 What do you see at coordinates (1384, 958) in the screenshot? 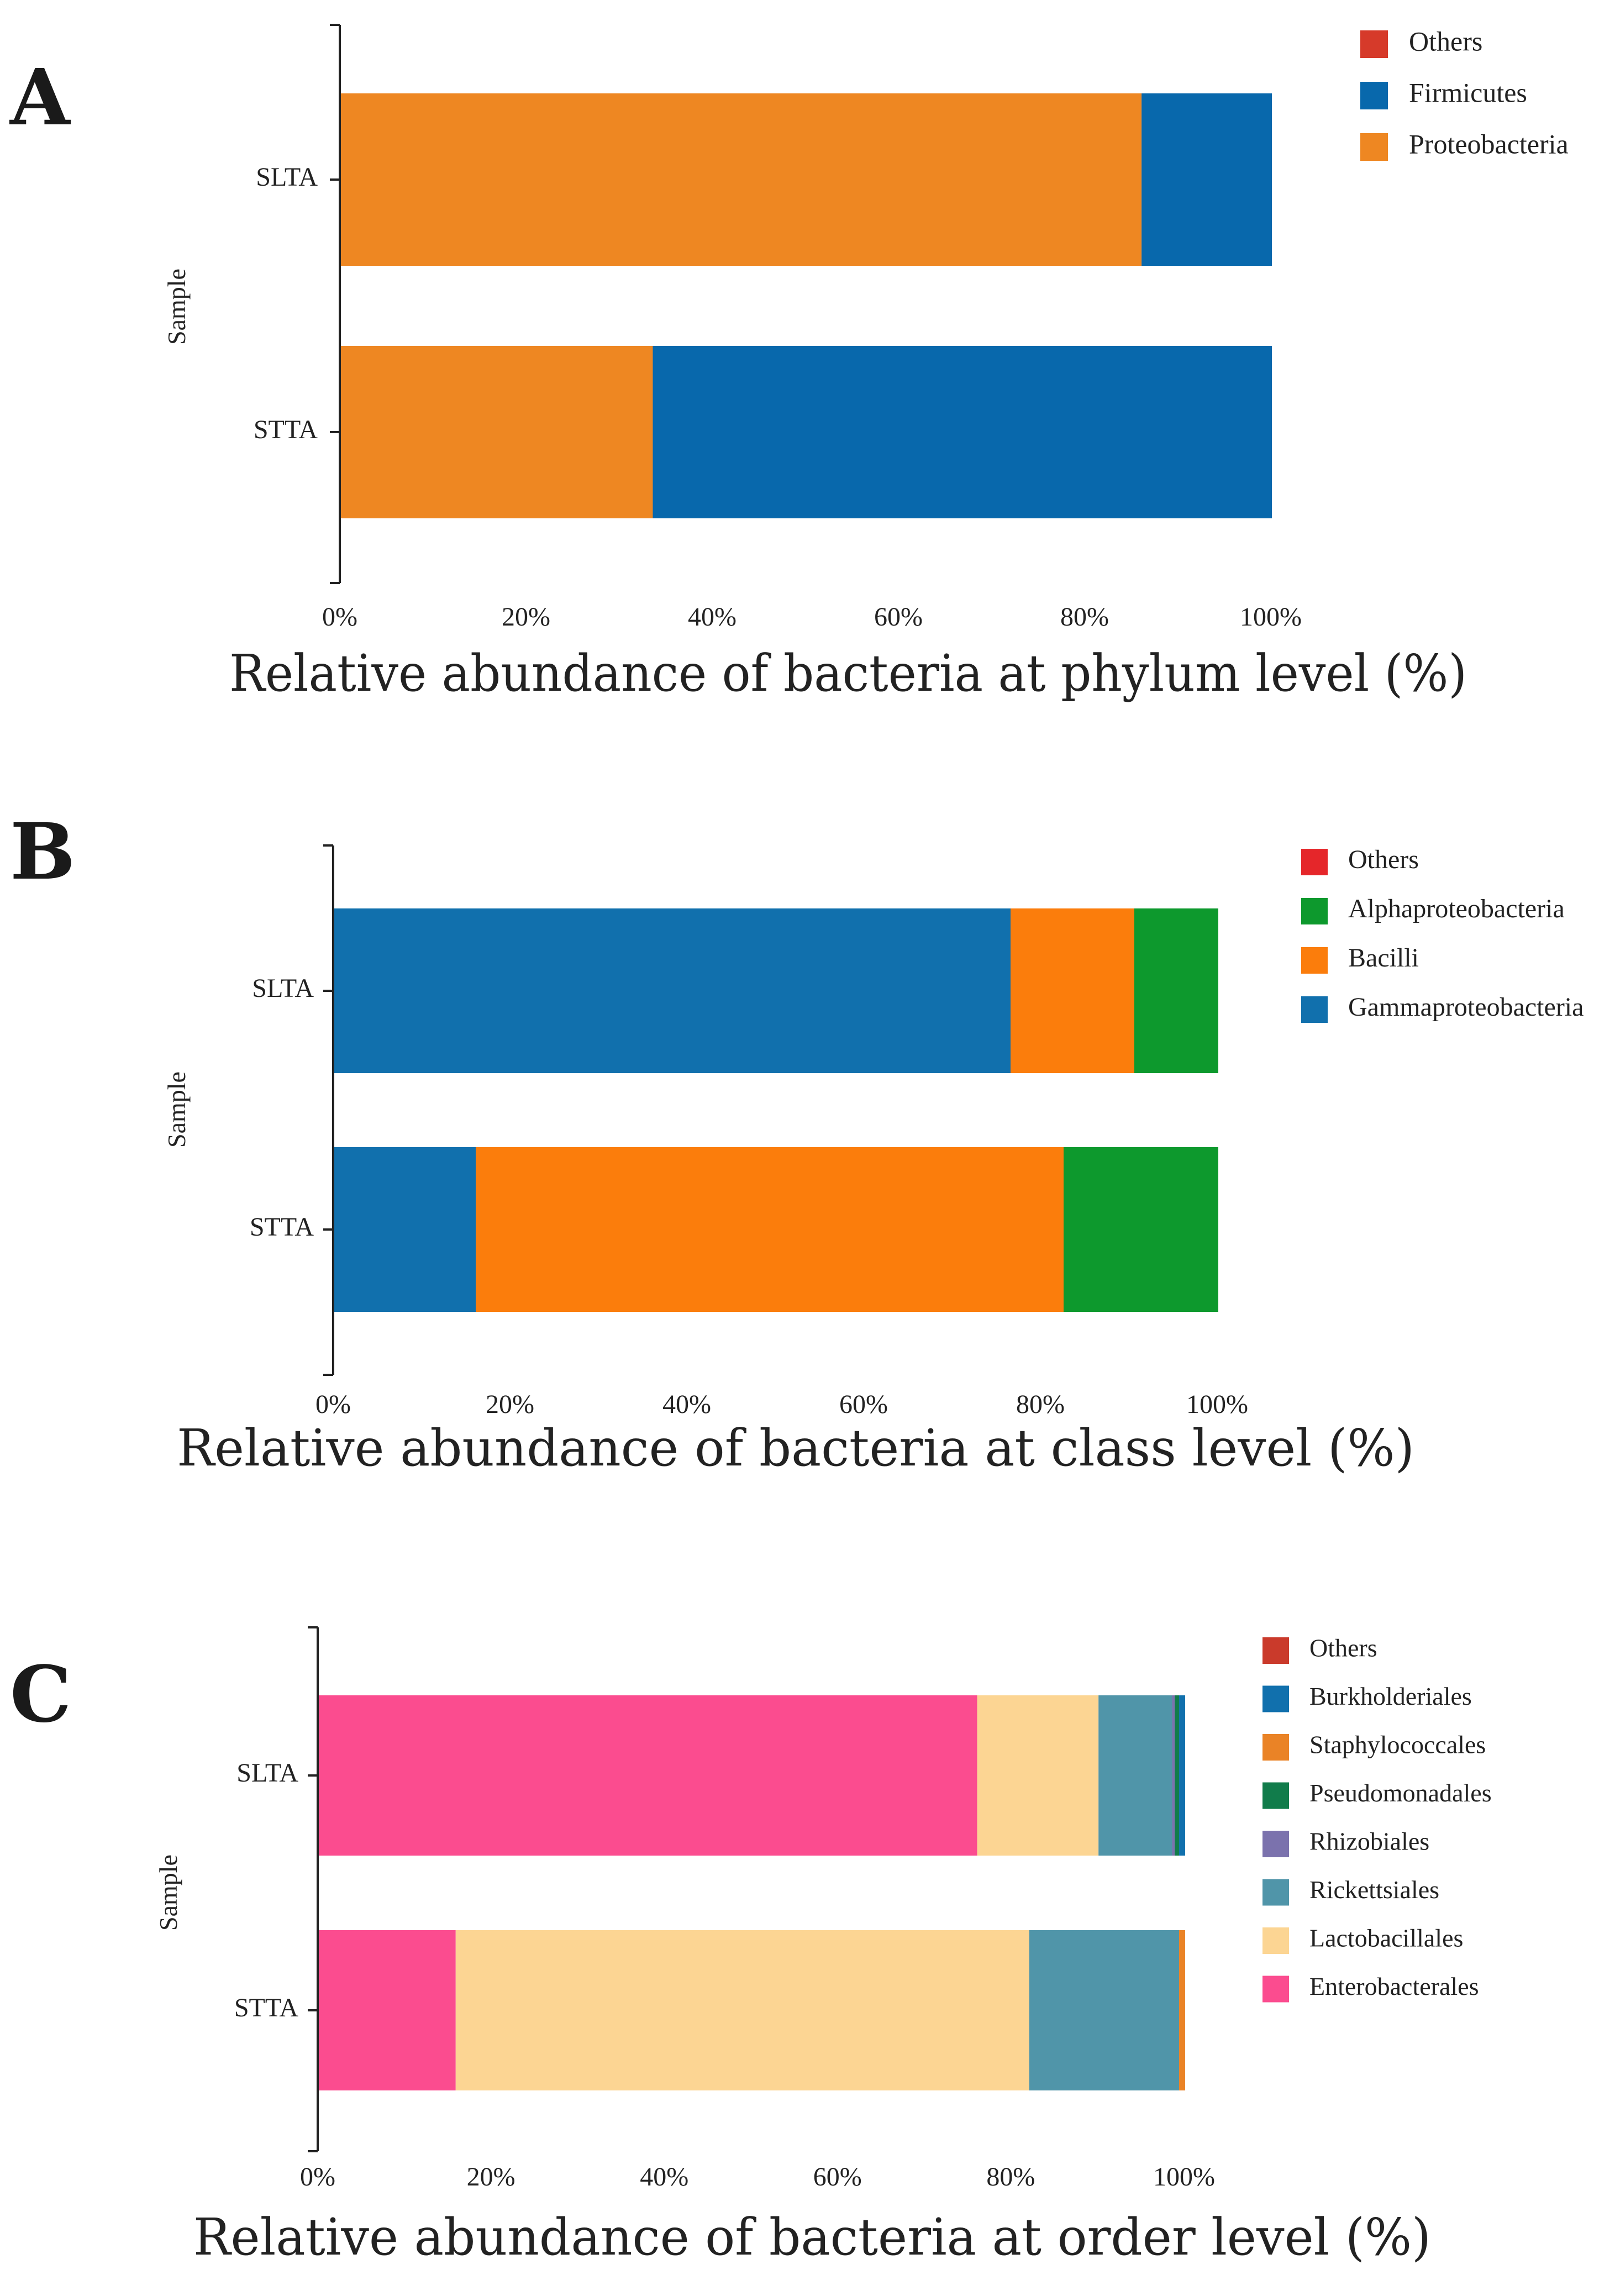
I see `legend-label-bacilli: Bacilli` at bounding box center [1384, 958].